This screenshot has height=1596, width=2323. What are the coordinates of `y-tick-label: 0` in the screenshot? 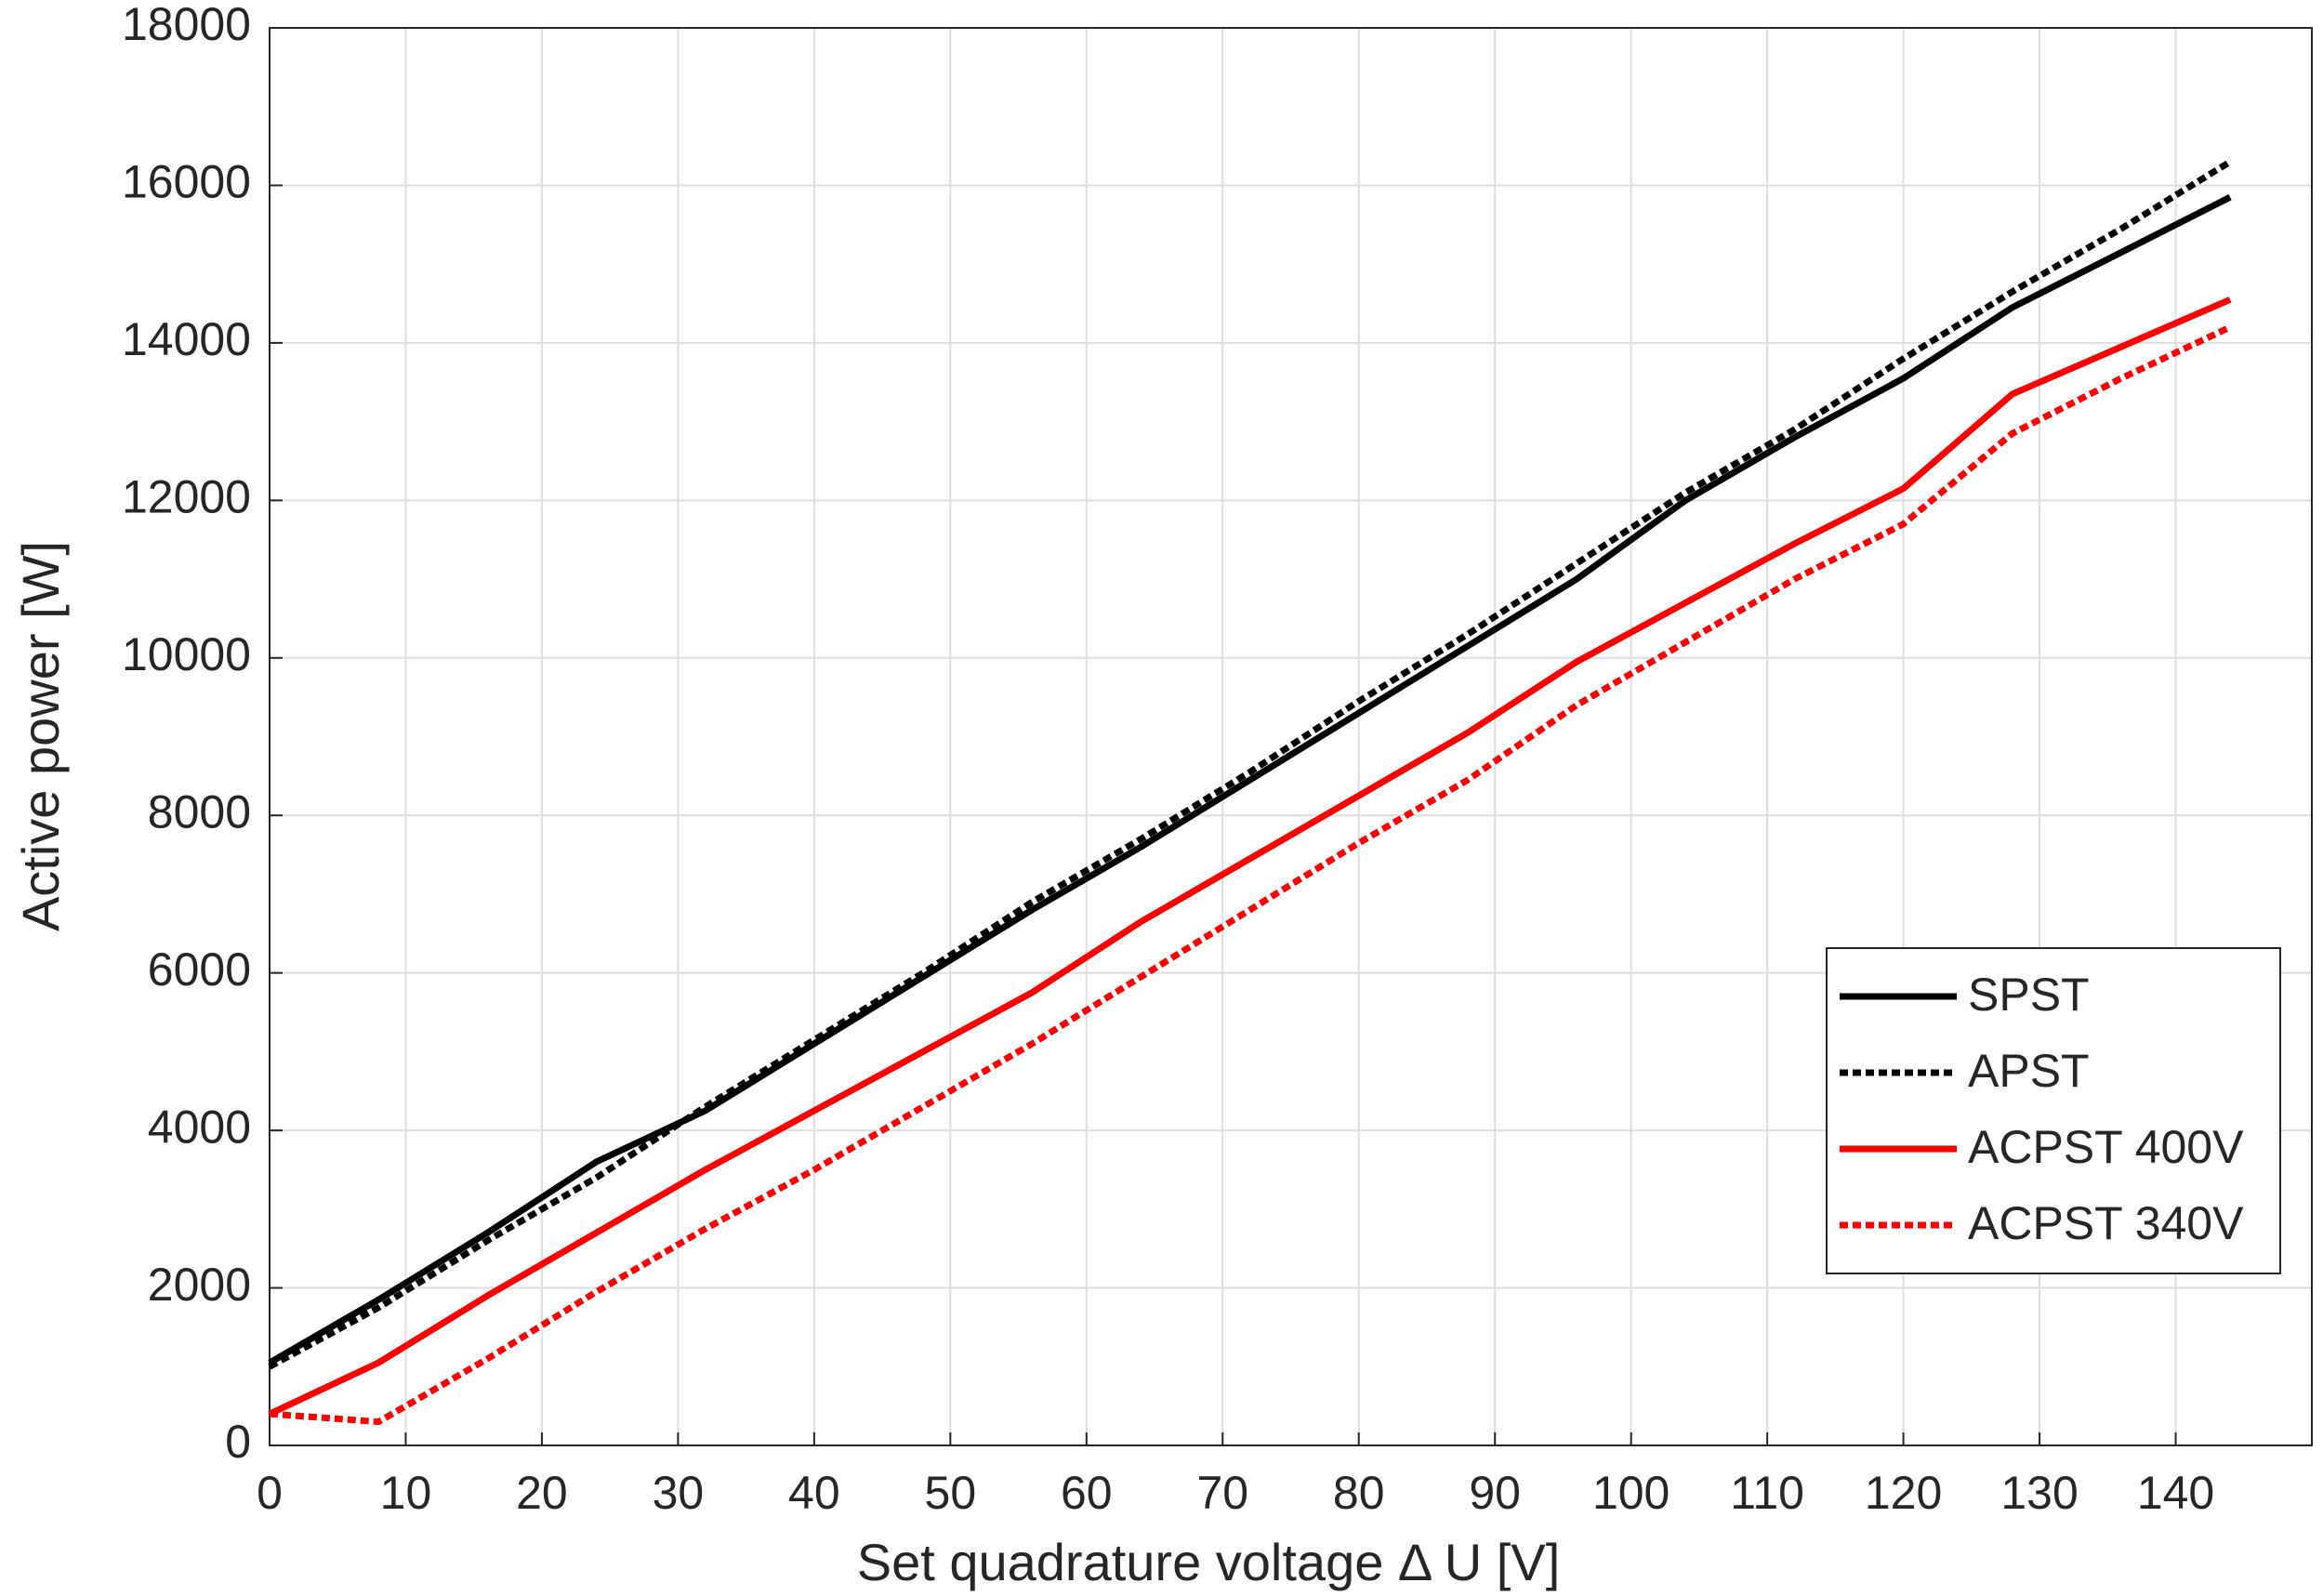 It's located at (238, 1442).